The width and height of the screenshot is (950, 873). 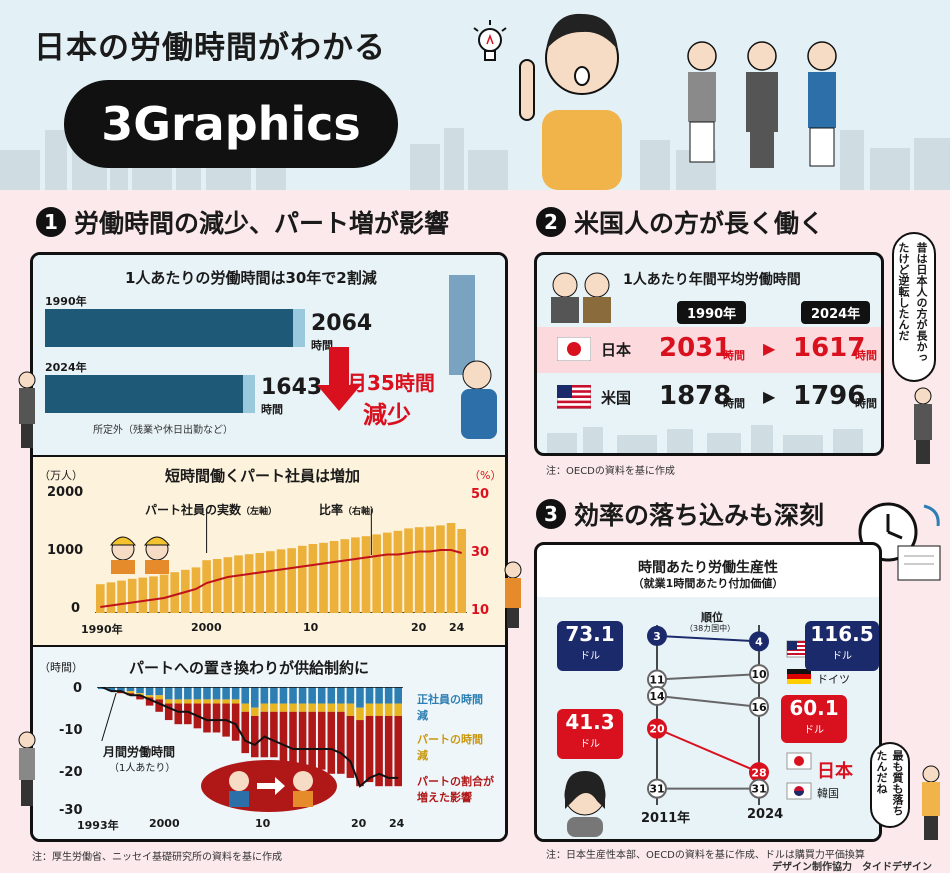 What do you see at coordinates (570, 101) in the screenshot?
I see `presenter-illustration` at bounding box center [570, 101].